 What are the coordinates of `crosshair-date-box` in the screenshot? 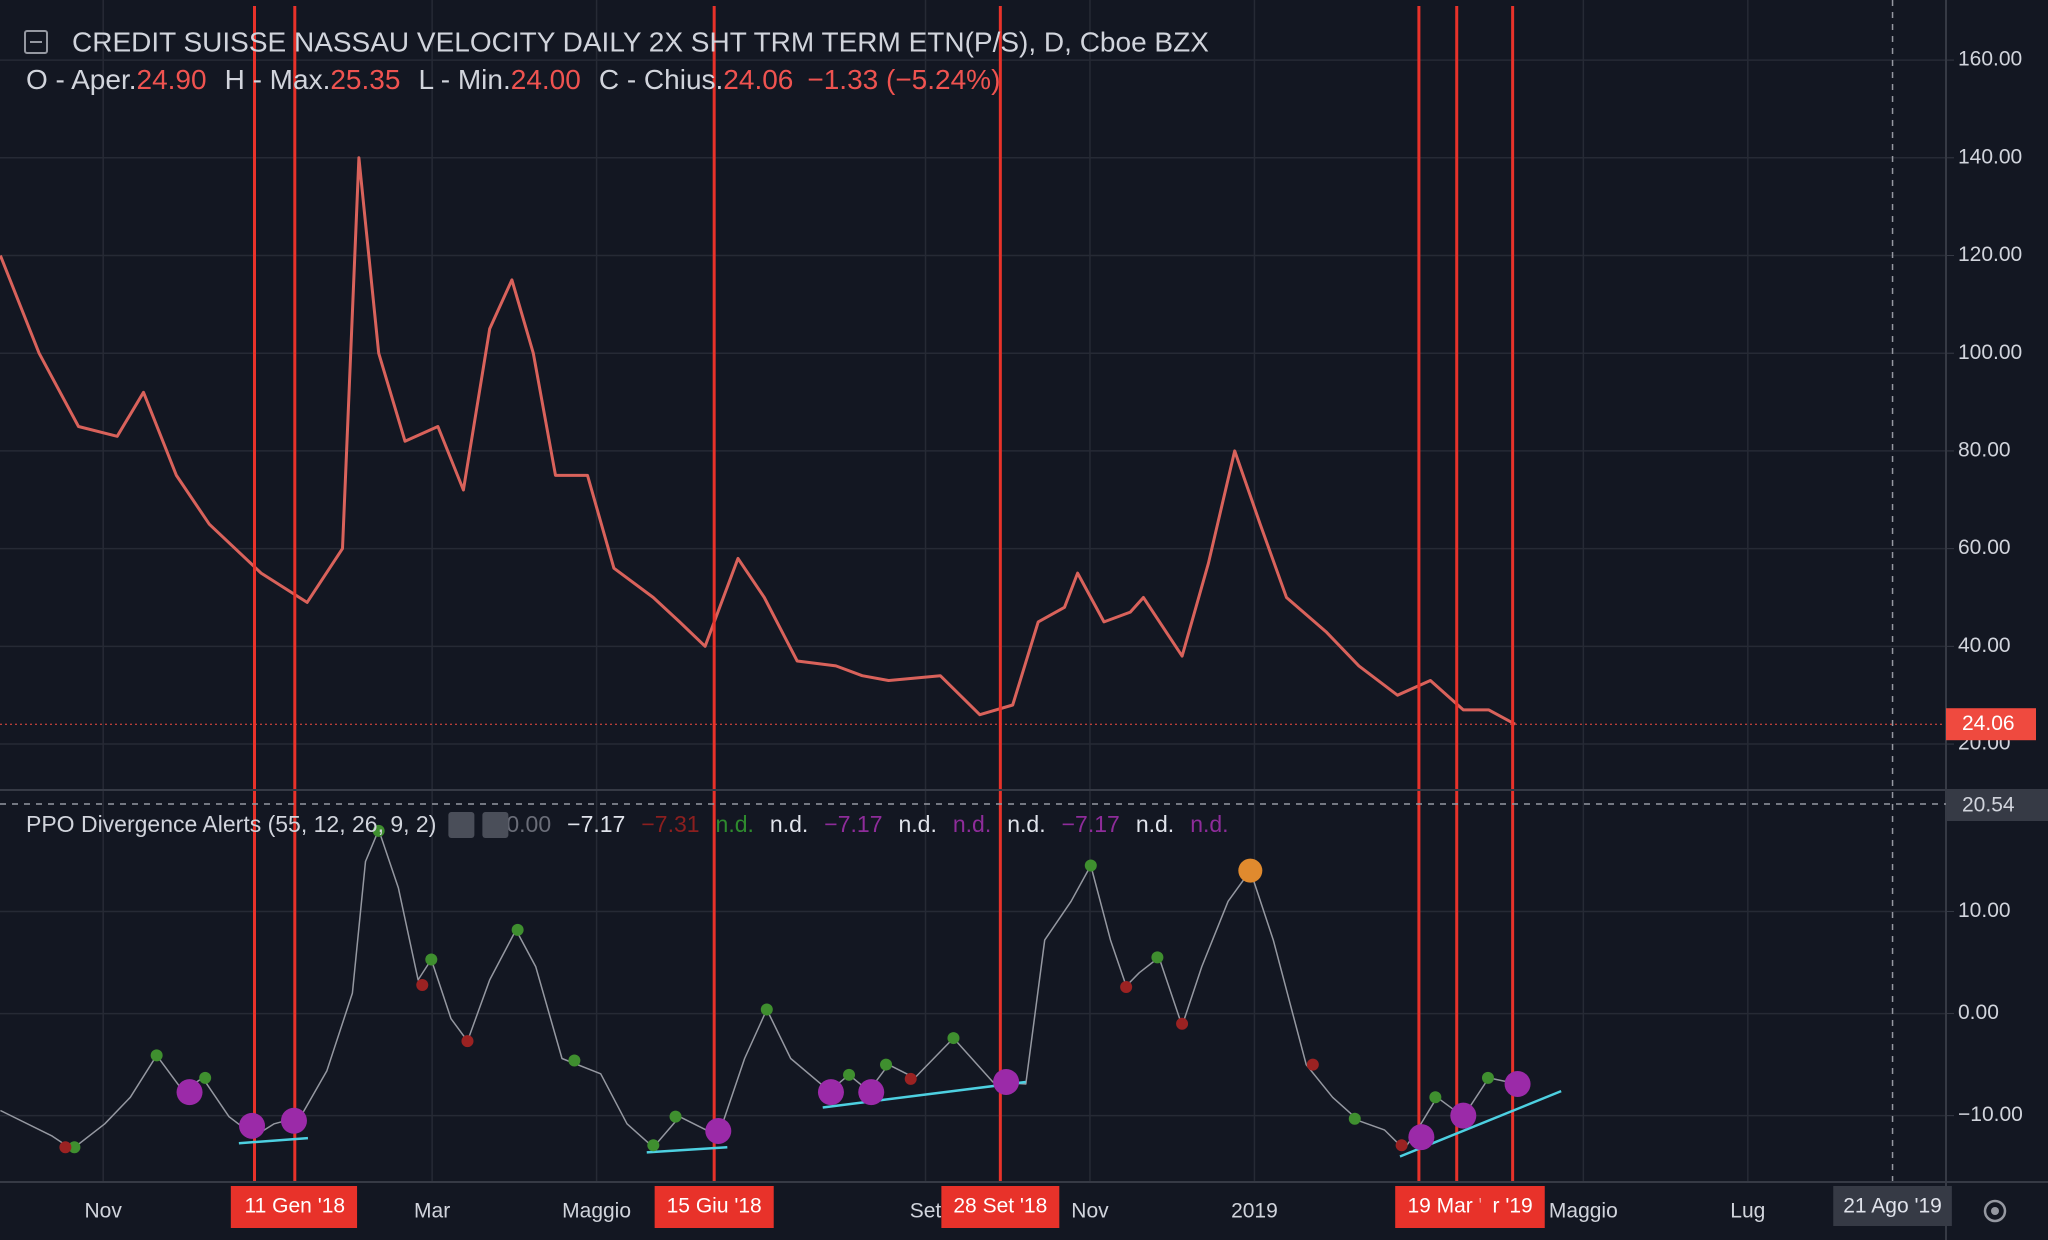 It's located at (1892, 1206).